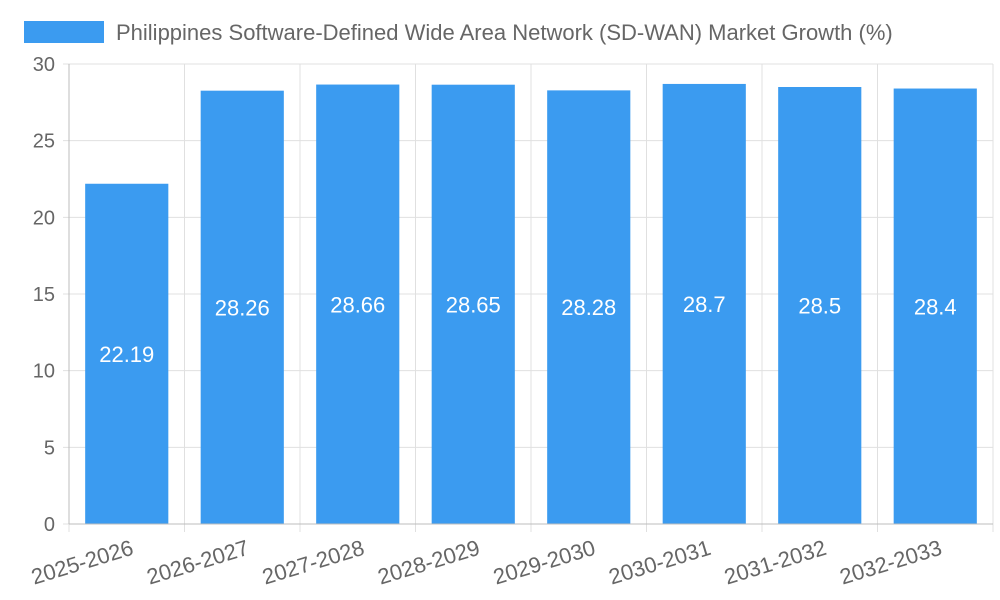 This screenshot has width=1000, height=600. Describe the element at coordinates (49, 525) in the screenshot. I see `y-tick-label: 0` at that location.